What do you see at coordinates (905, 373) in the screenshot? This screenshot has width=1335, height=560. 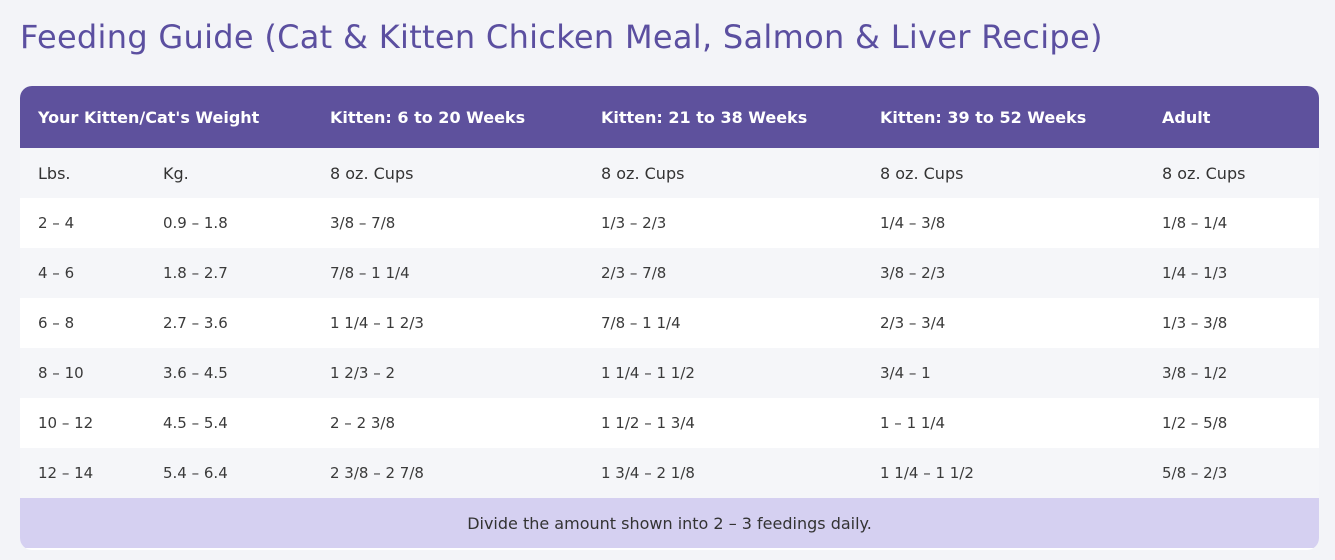 I see `cell-kitten-39-52: 3/4 – 1` at bounding box center [905, 373].